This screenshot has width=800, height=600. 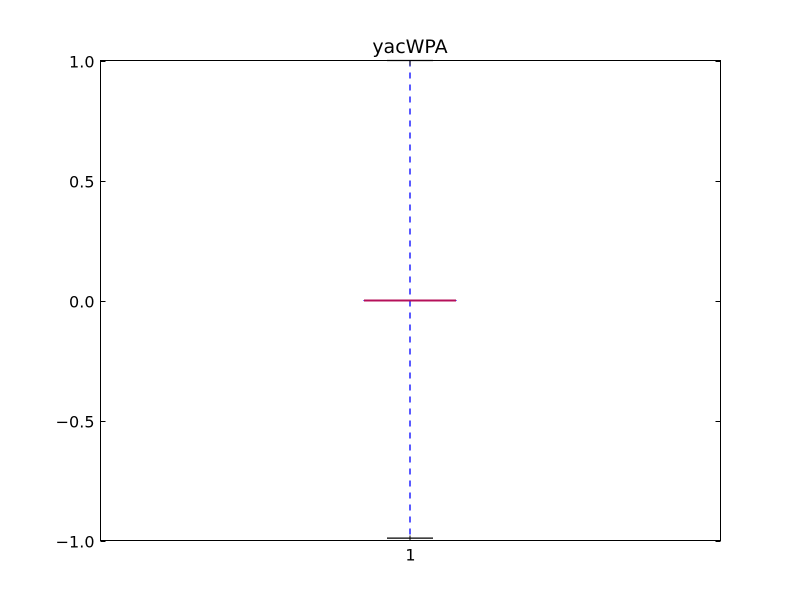 What do you see at coordinates (75, 542) in the screenshot?
I see `y-tick-label: −1.0` at bounding box center [75, 542].